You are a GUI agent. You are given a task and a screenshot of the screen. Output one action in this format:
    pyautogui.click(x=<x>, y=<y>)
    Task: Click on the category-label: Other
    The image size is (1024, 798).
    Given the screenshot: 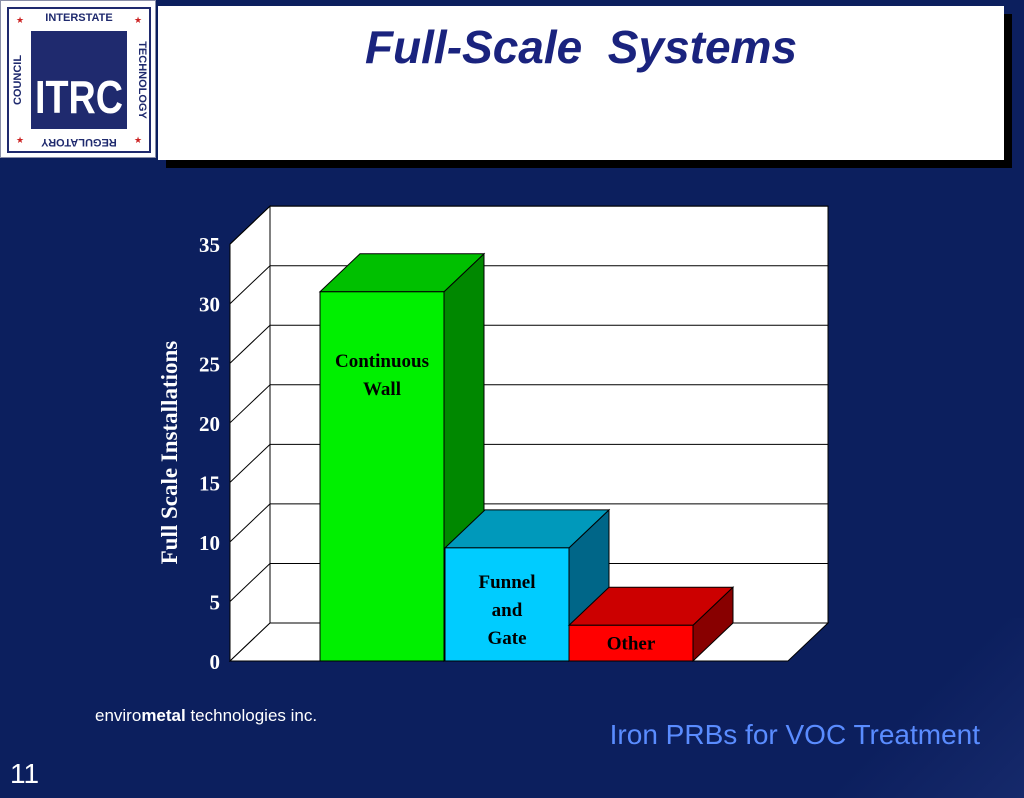 What is the action you would take?
    pyautogui.click(x=631, y=643)
    